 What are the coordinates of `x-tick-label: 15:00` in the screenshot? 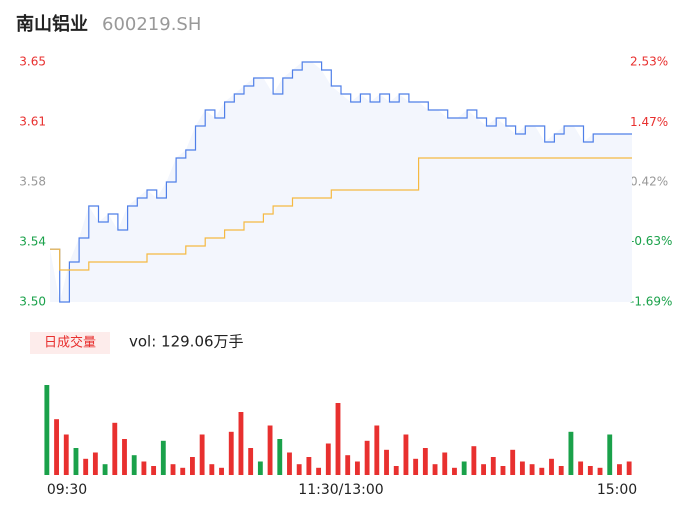 It's located at (617, 490).